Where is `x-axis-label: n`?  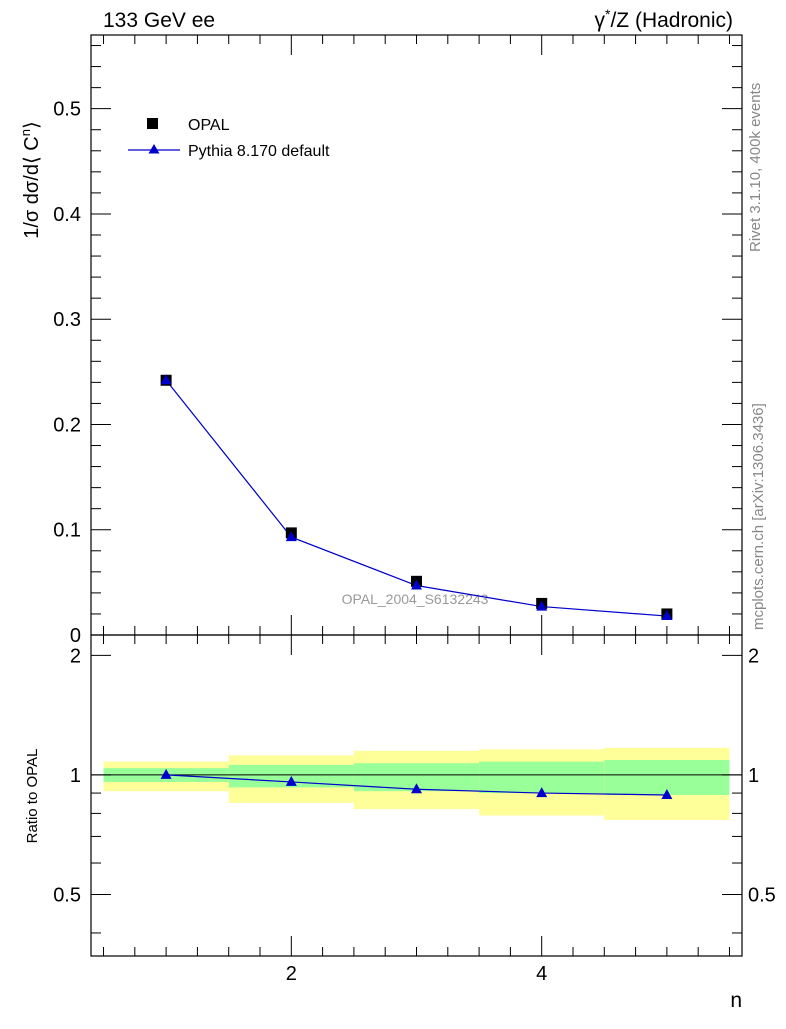 x-axis-label: n is located at coordinates (736, 1000).